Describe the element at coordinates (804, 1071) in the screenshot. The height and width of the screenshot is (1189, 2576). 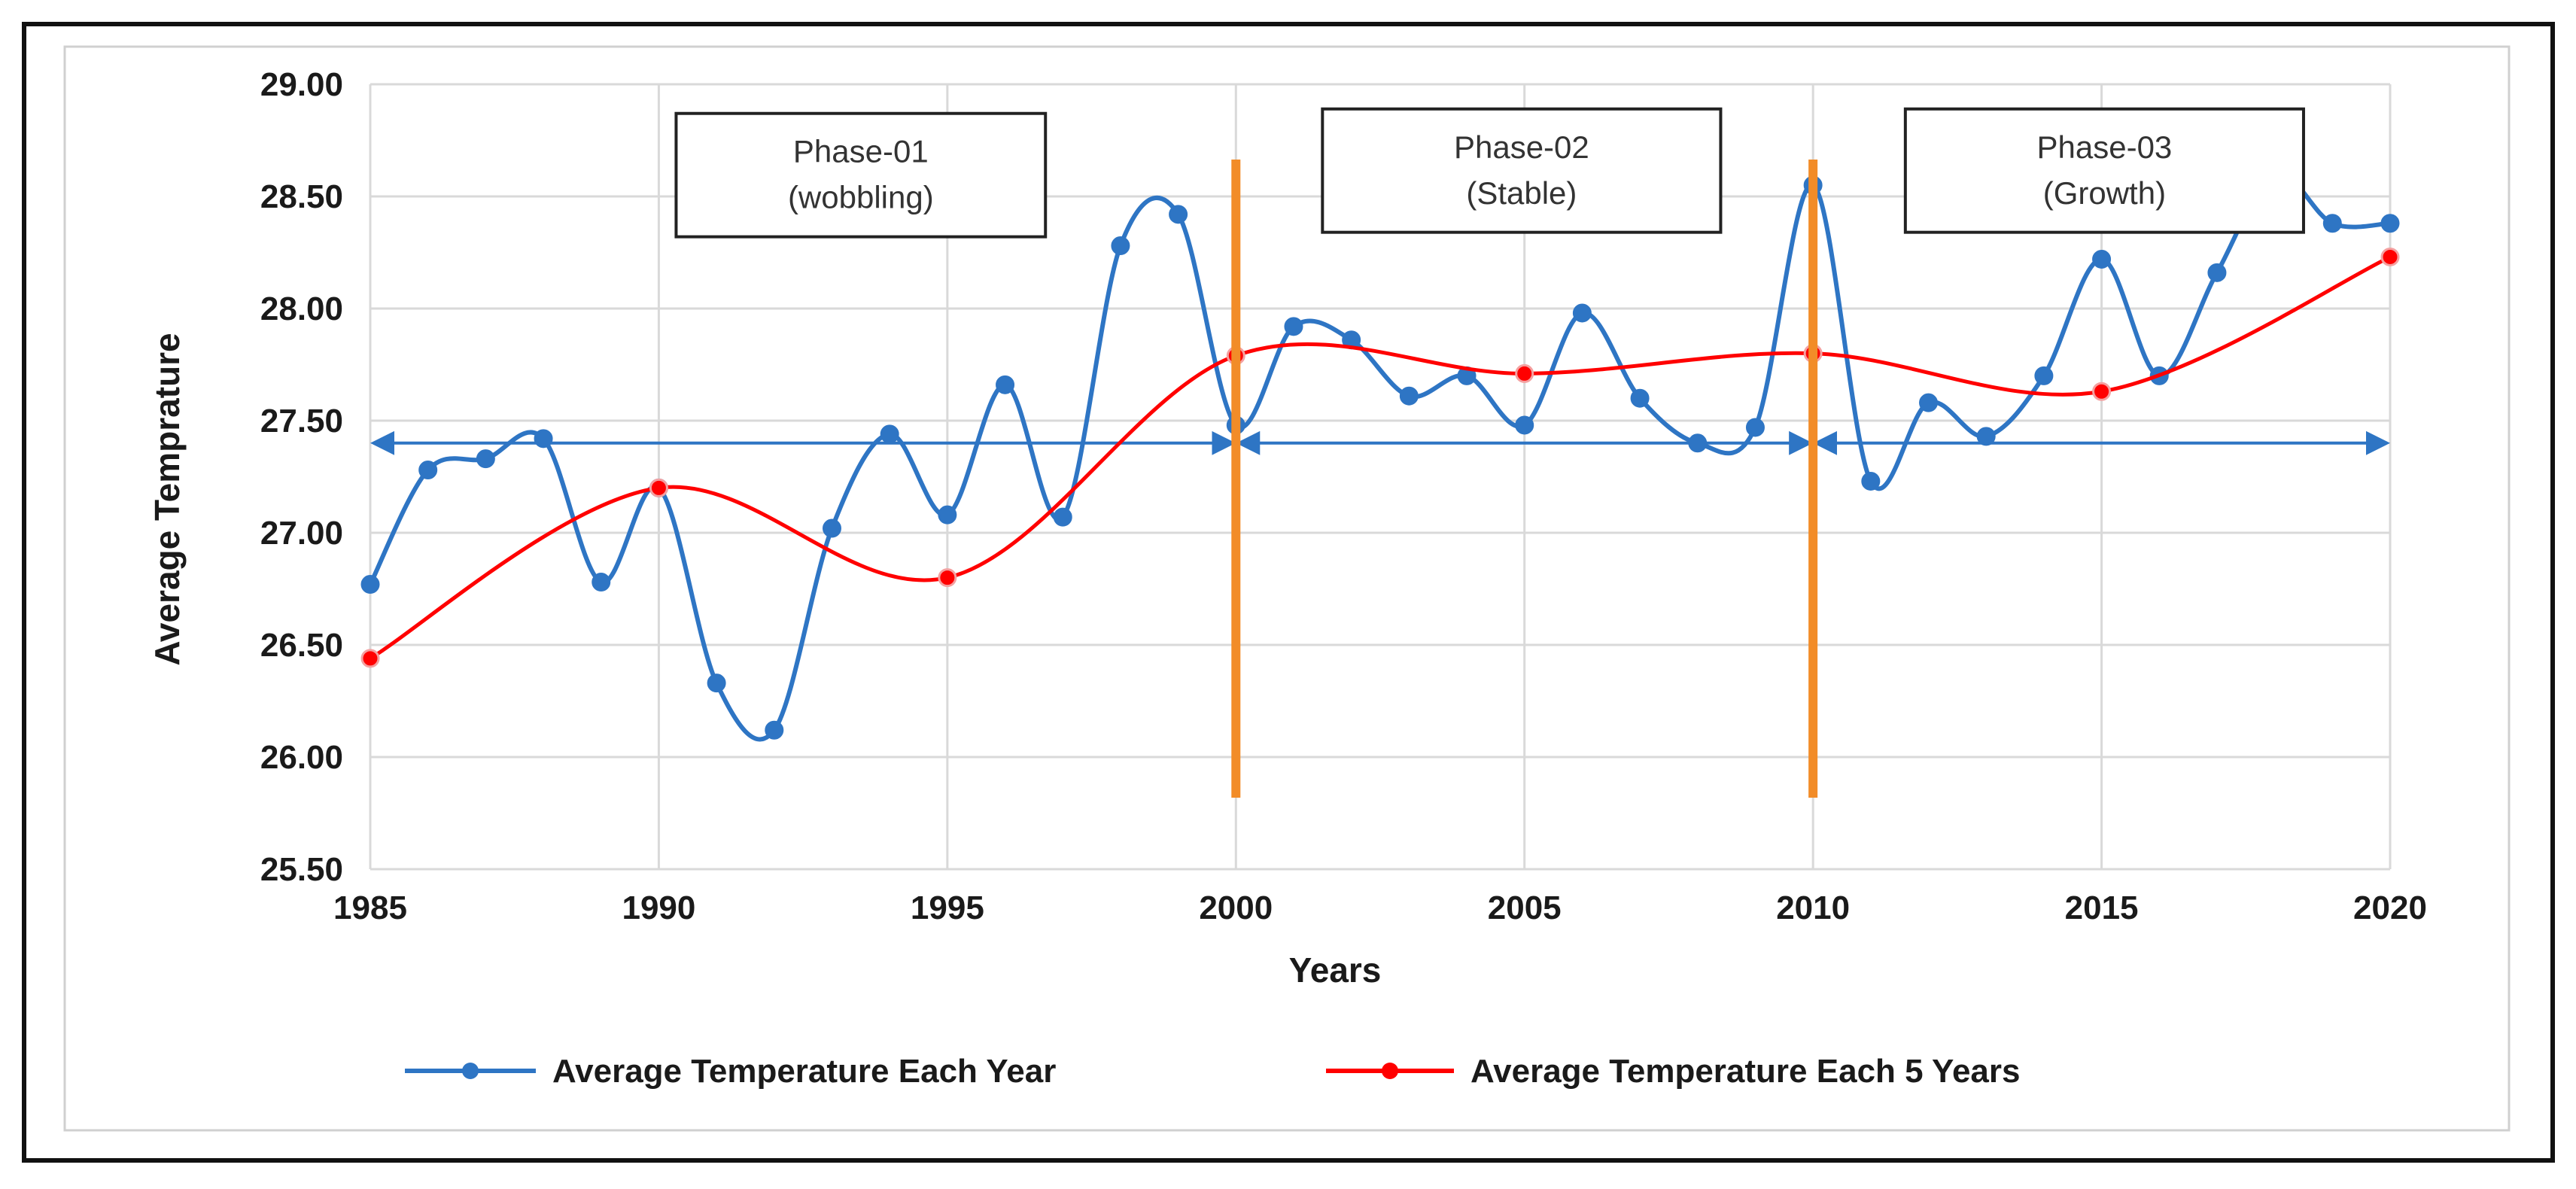
I see `legend-label: Average Temperature Each Year` at that location.